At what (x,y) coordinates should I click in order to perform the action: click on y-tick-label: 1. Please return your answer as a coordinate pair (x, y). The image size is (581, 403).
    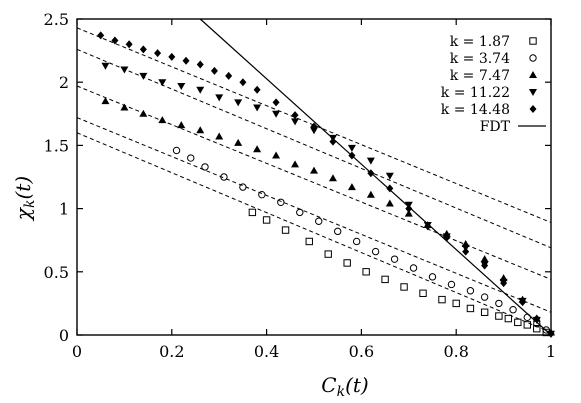
    Looking at the image, I should click on (64, 209).